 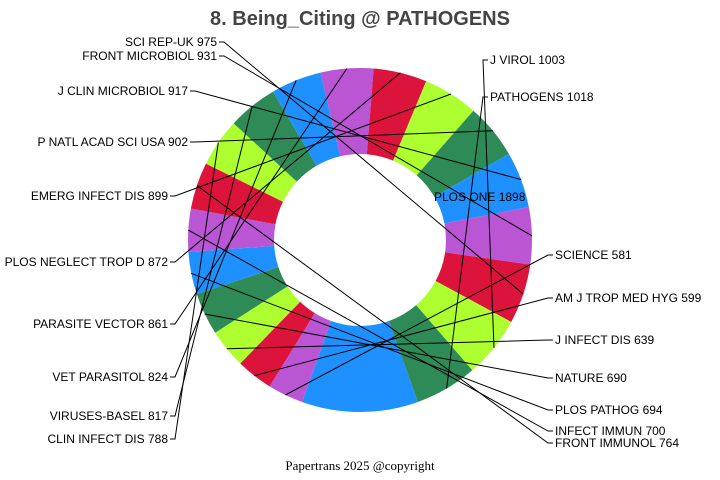 I want to click on slice-label: P NATL ACAD SCI USA 902, so click(x=112, y=142).